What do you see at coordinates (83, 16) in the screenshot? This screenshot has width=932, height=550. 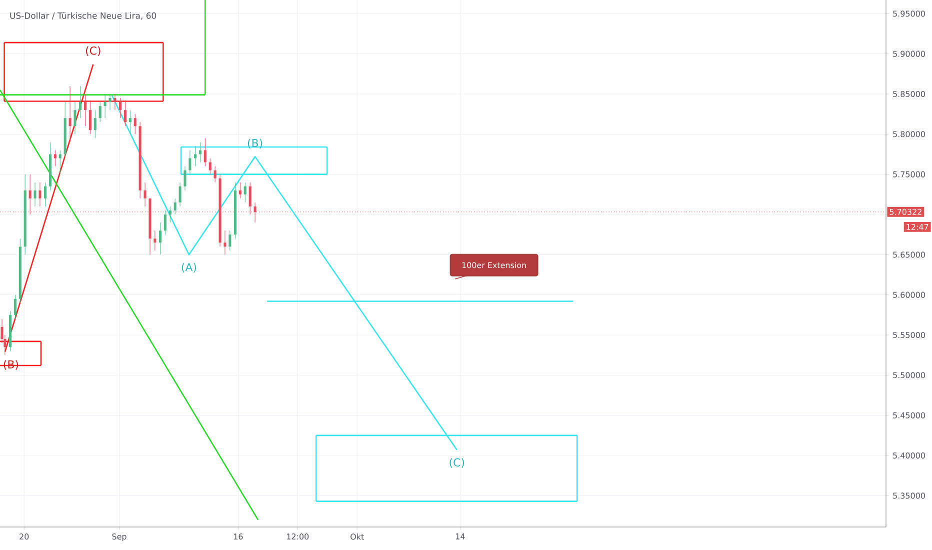 I see `text: US-Dollar / Türkische Neue Lira, 60` at bounding box center [83, 16].